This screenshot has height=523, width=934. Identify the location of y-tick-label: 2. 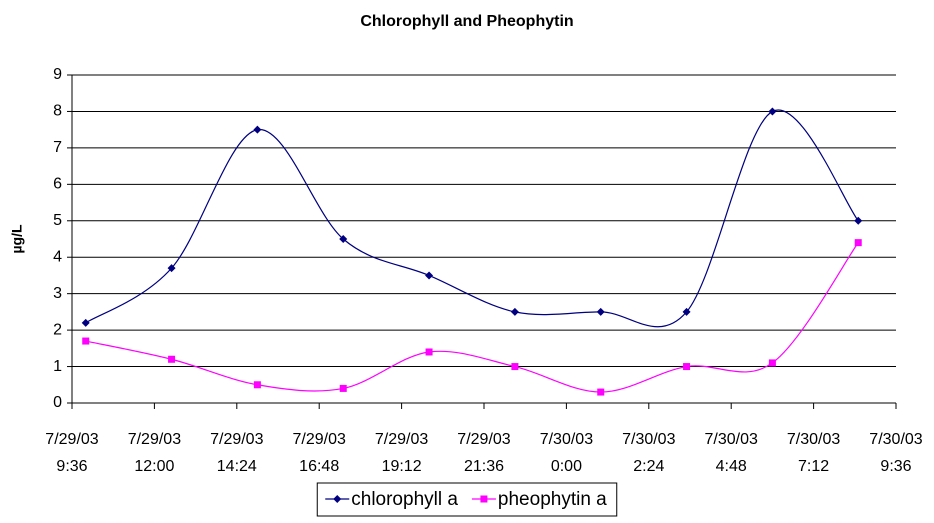
(57, 329).